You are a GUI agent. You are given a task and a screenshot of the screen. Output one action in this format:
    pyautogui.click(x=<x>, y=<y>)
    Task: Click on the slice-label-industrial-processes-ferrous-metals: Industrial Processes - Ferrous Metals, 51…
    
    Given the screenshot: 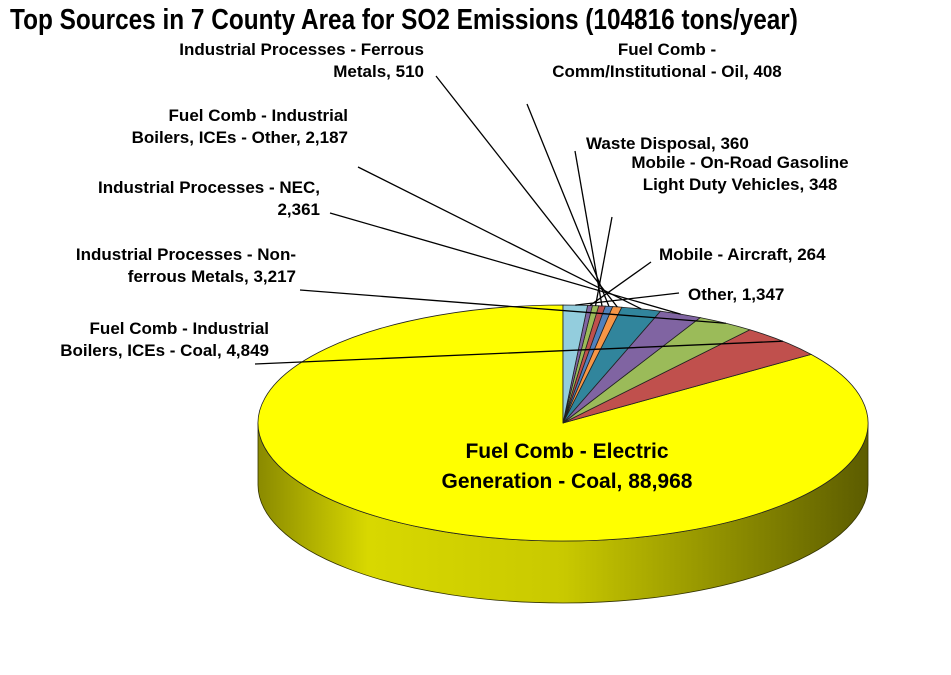 What is the action you would take?
    pyautogui.click(x=301, y=60)
    